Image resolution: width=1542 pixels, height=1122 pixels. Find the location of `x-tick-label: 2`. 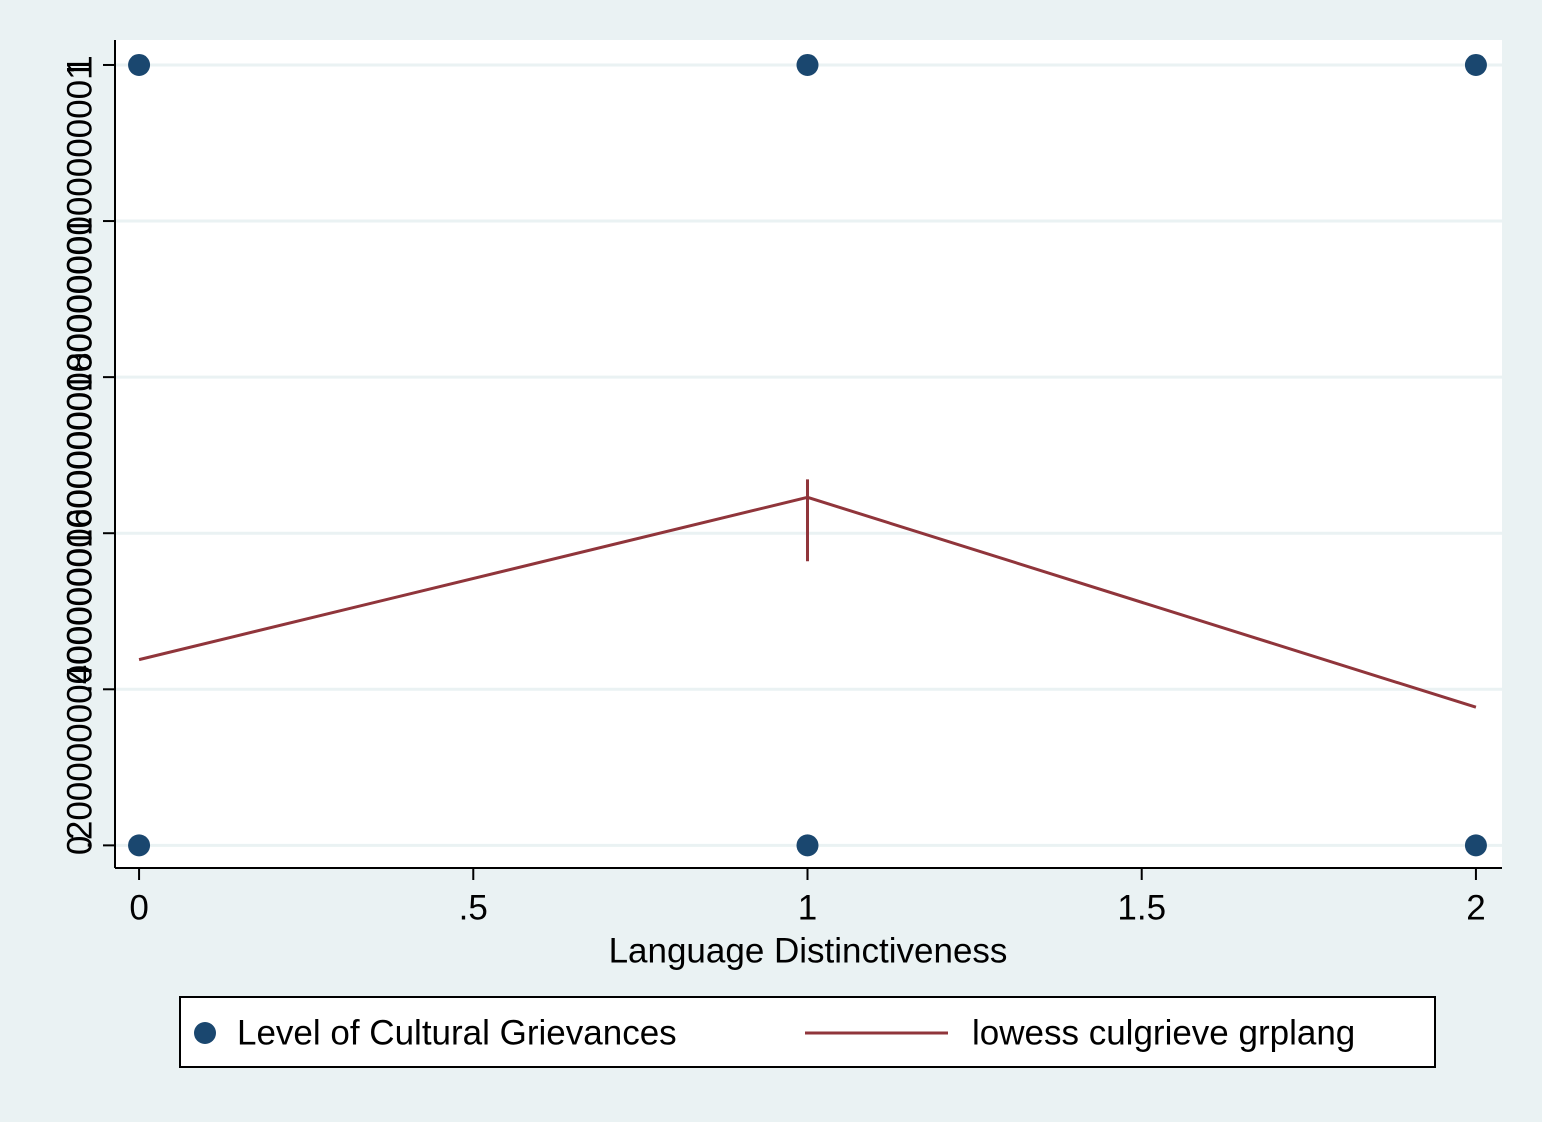

x-tick-label: 2 is located at coordinates (1475, 907).